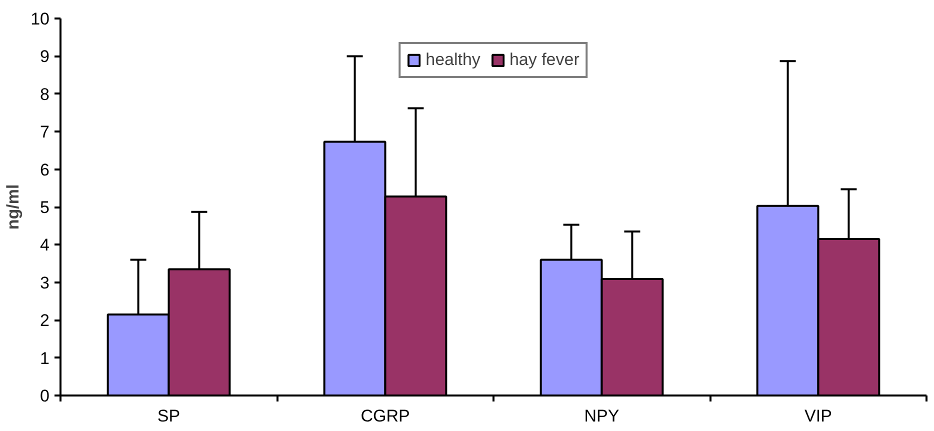 This screenshot has width=934, height=431. I want to click on y-tick-label: 2, so click(45, 320).